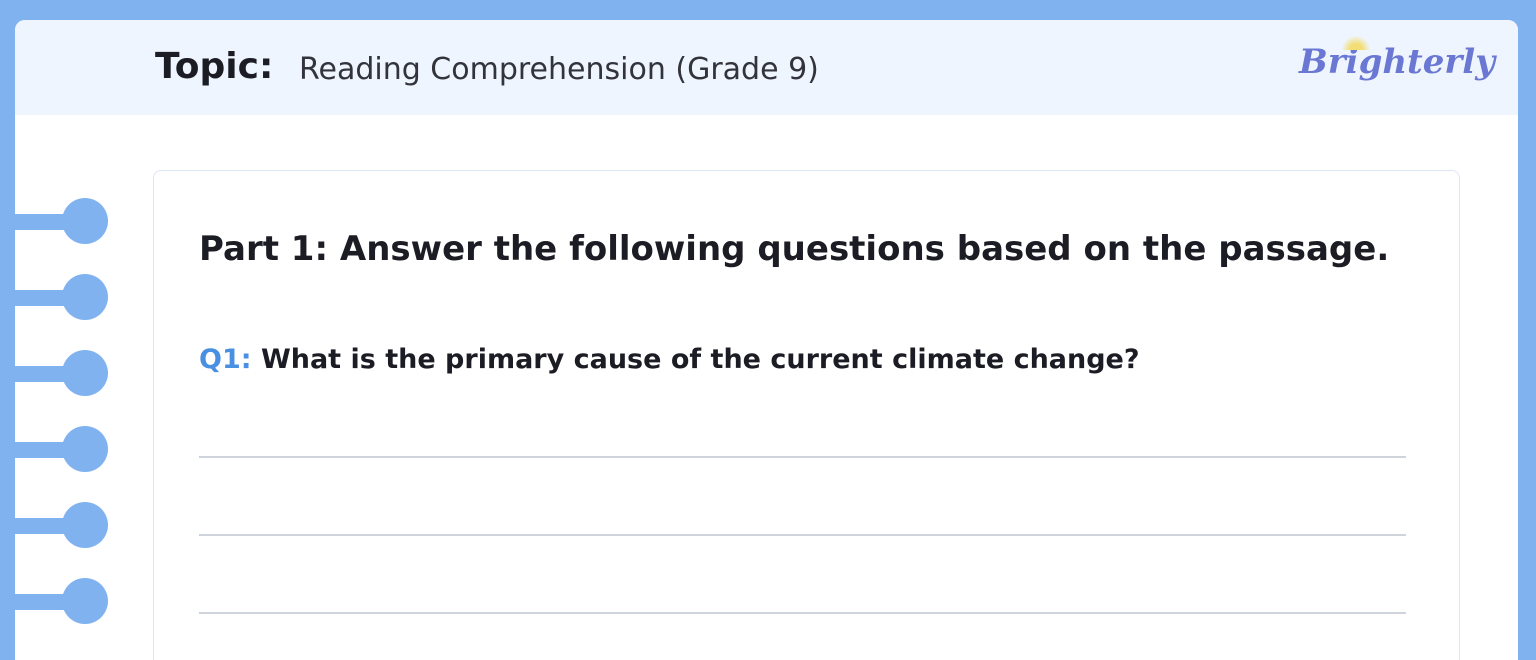  What do you see at coordinates (225, 359) in the screenshot?
I see `question-number: Q1:` at bounding box center [225, 359].